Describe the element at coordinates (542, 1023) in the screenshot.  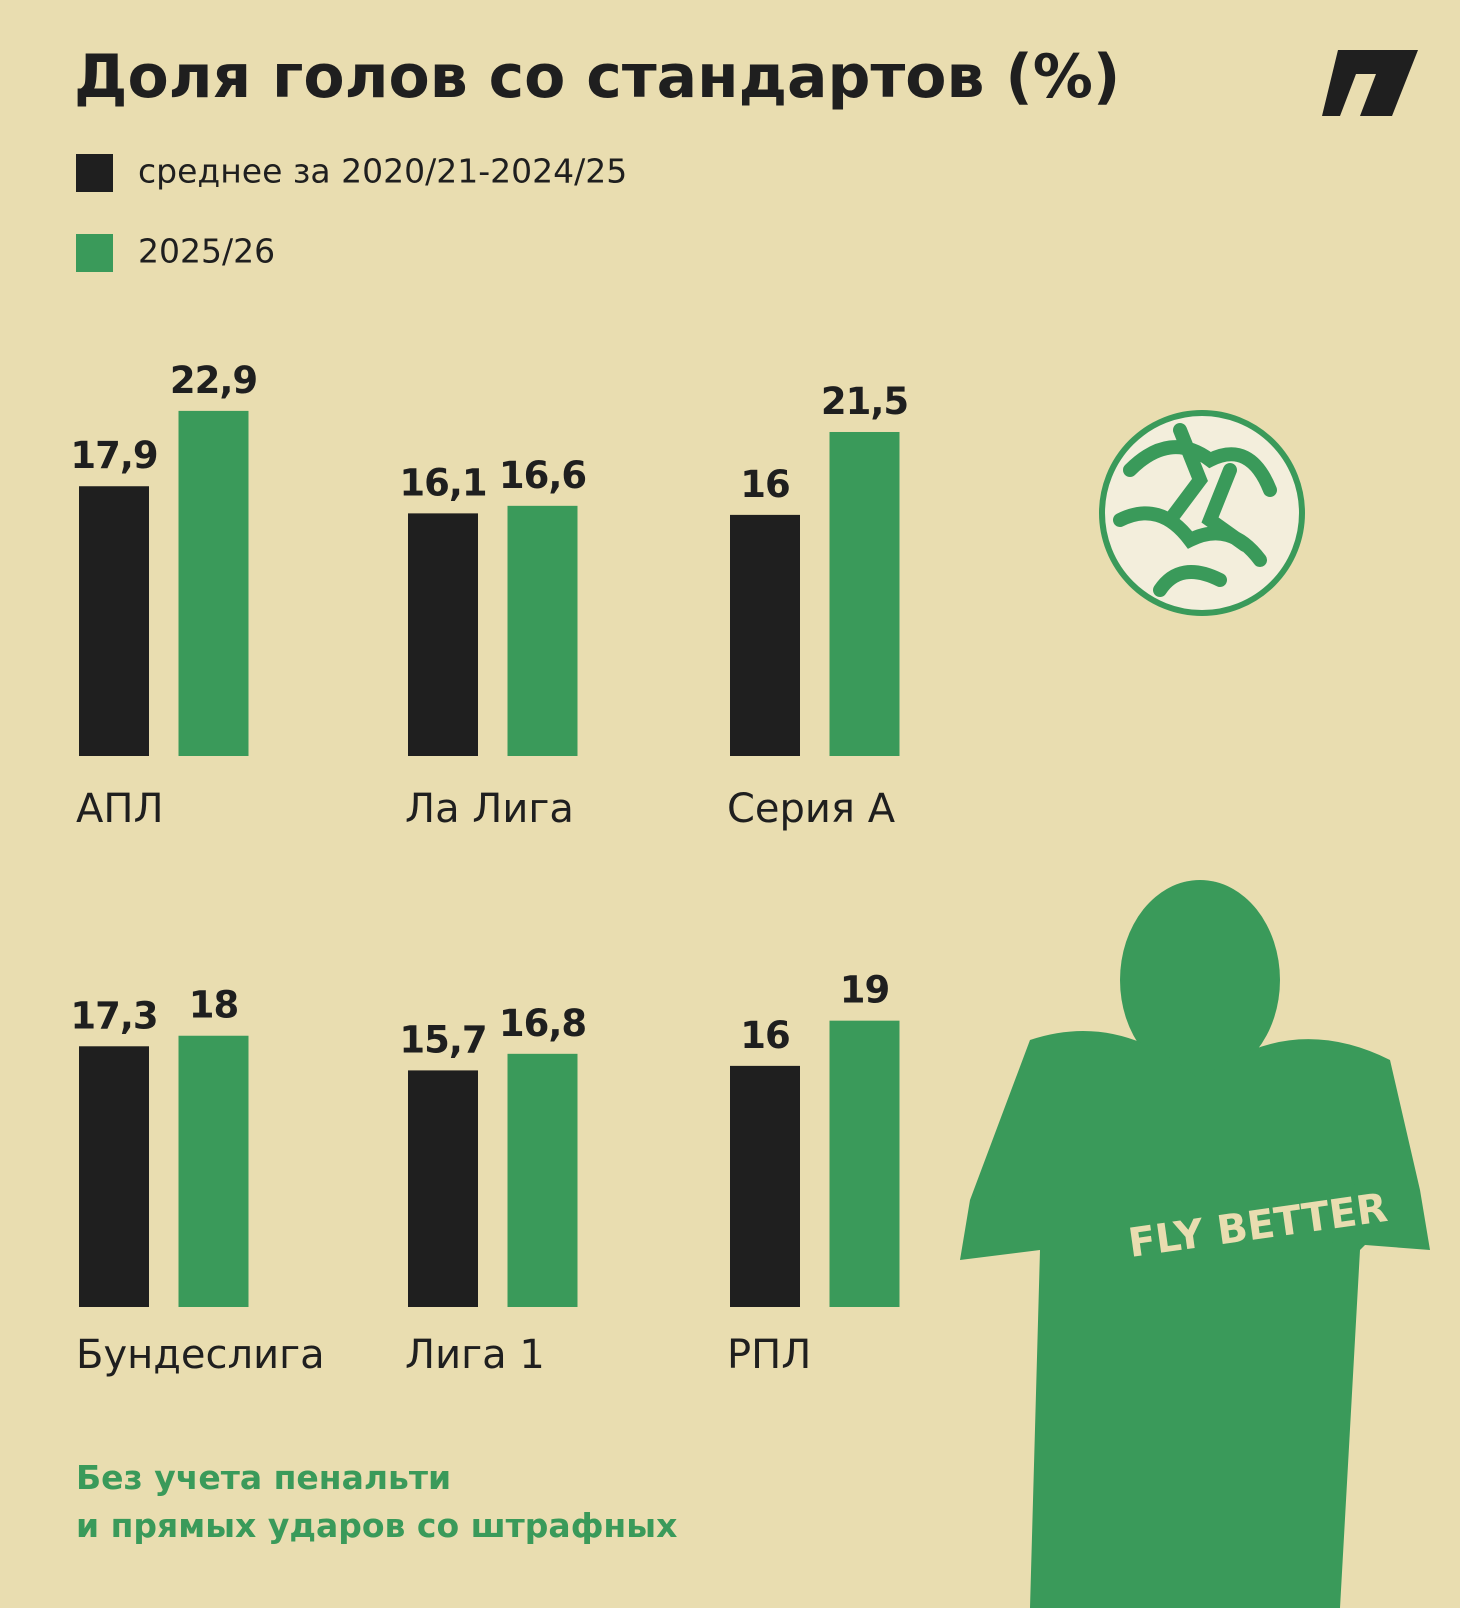
I see `value-label: 16,8` at that location.